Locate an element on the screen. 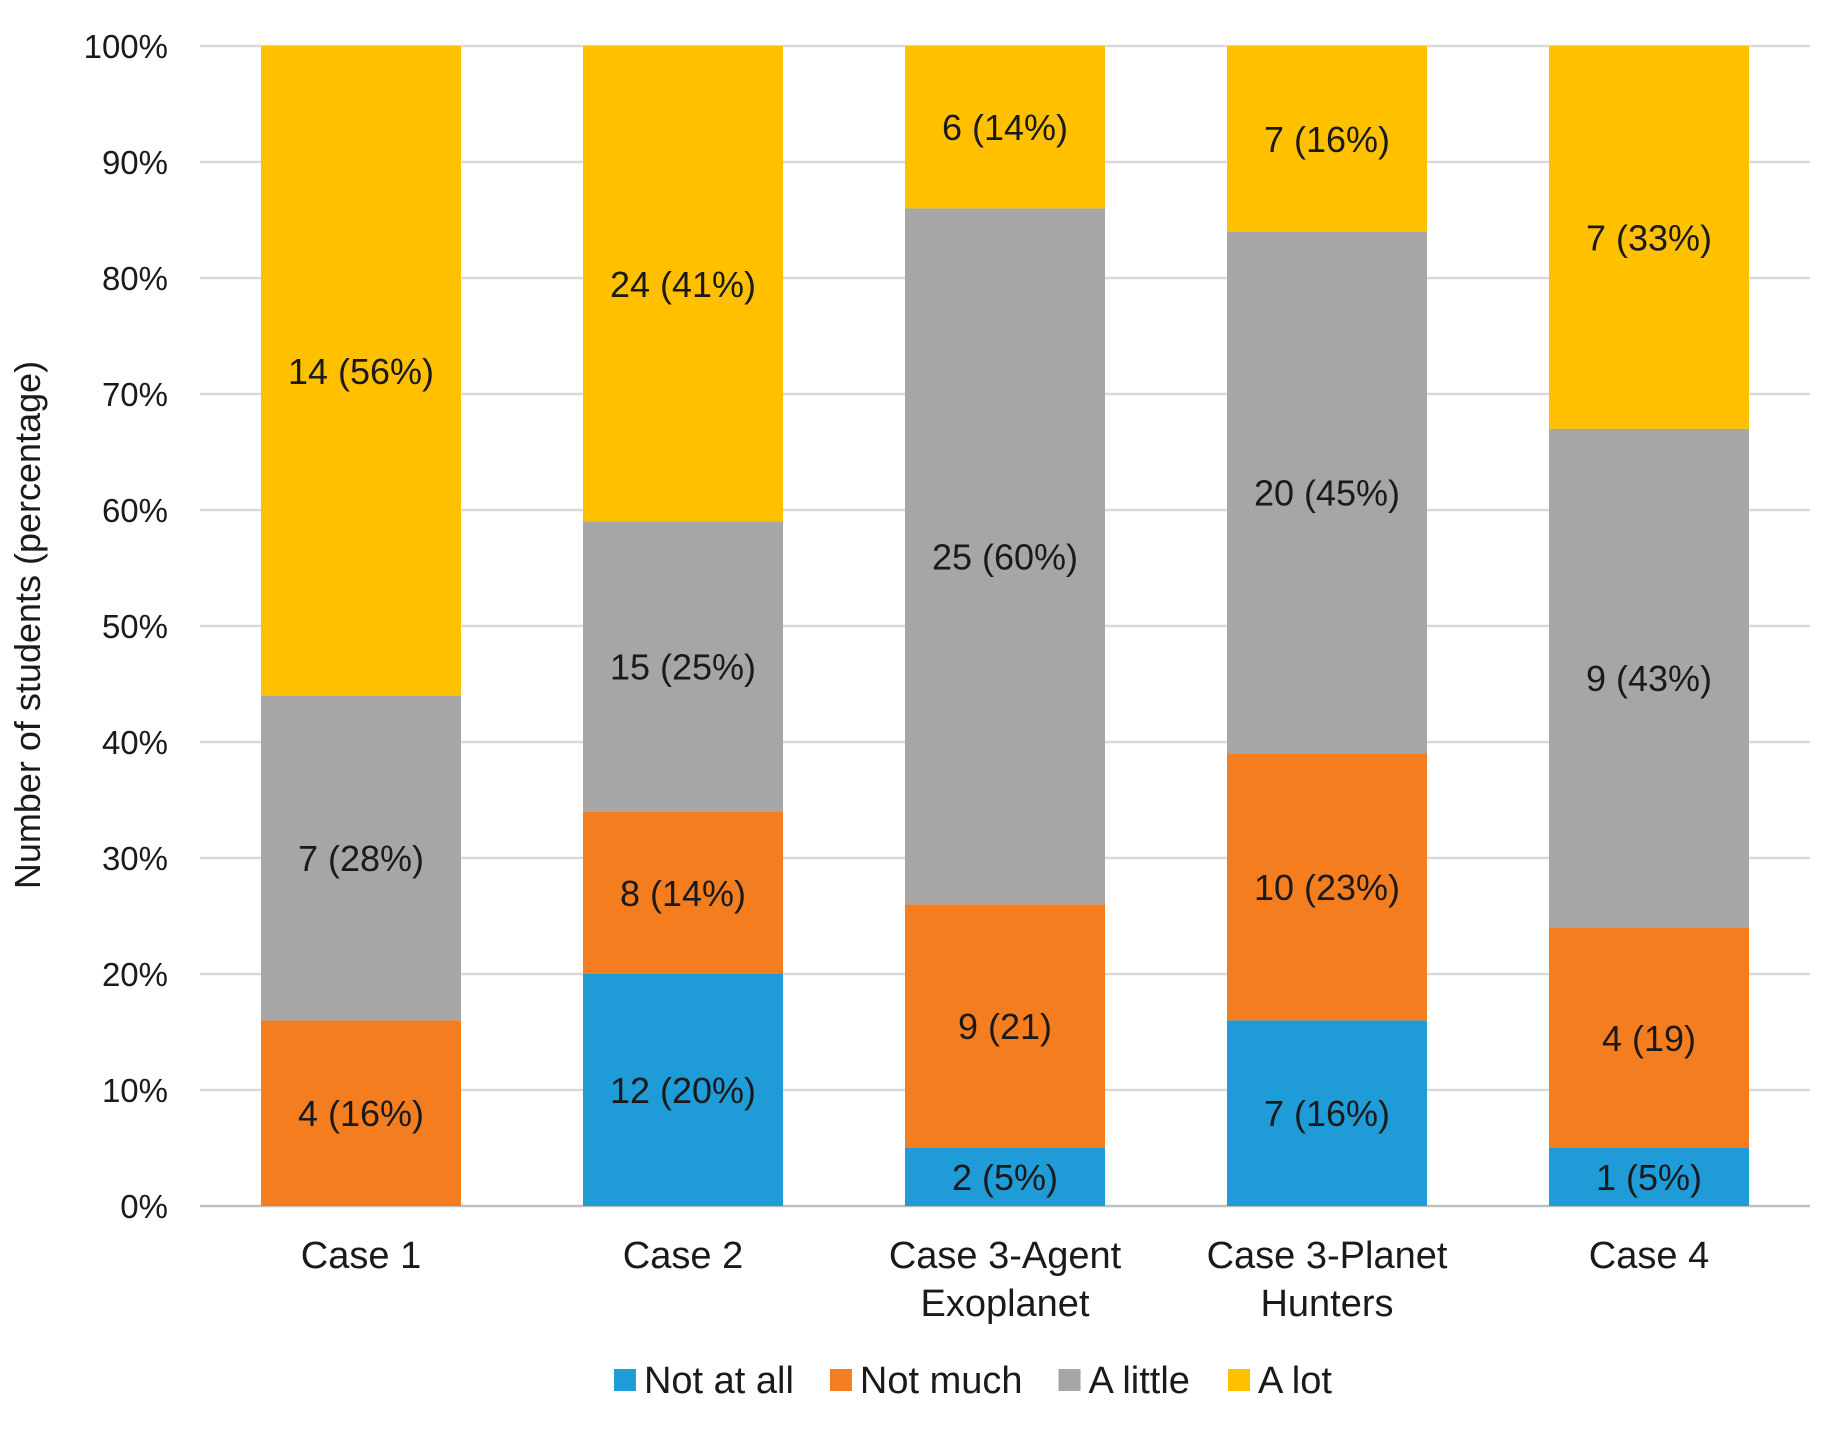  data-label: 4 (19) is located at coordinates (1649, 1038).